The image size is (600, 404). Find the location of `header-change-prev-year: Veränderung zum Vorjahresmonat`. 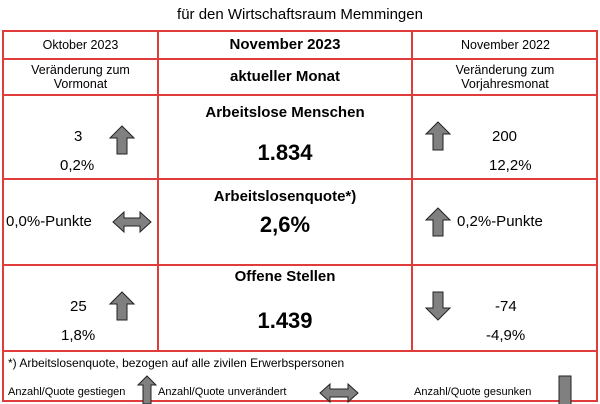

header-change-prev-year: Veränderung zum Vorjahresmonat is located at coordinates (505, 77).